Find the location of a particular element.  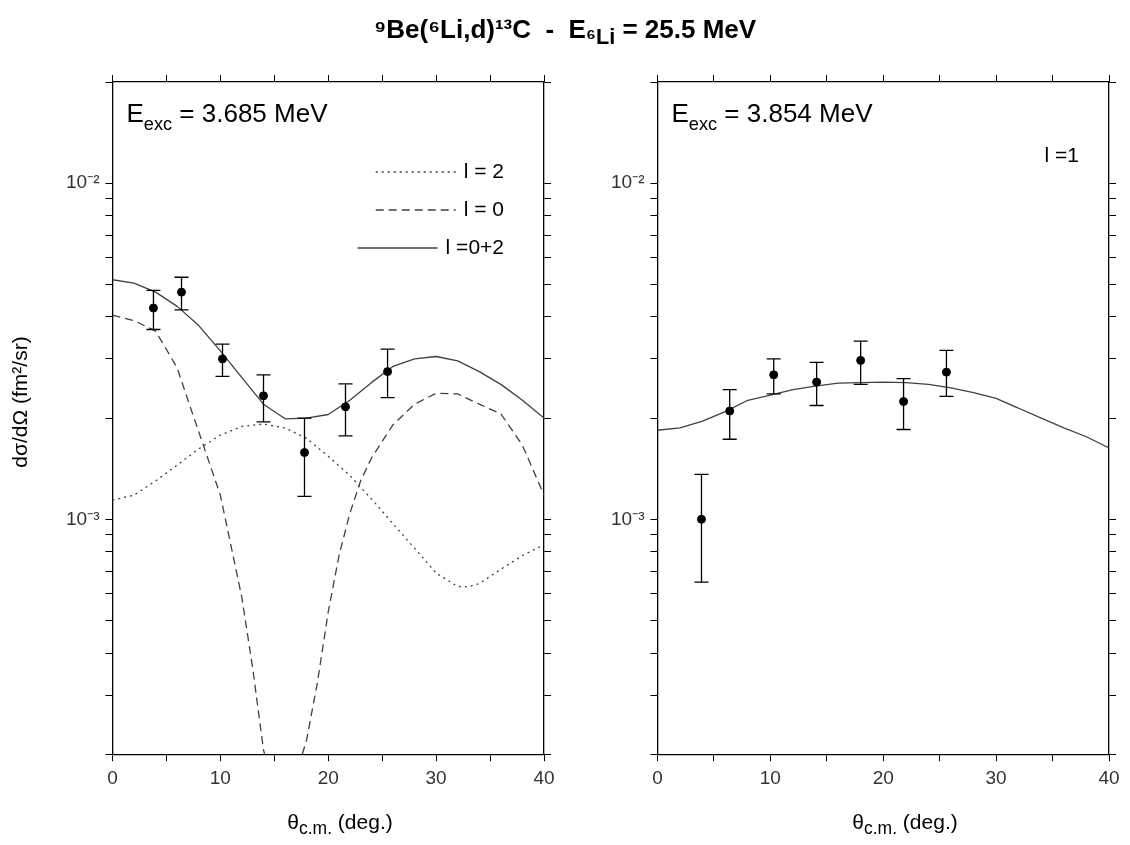

chart-title: ⁹Be(⁶Li,d)¹³C - E$_{⁶Li}$ = 25.5 MeV is located at coordinates (565, 32).